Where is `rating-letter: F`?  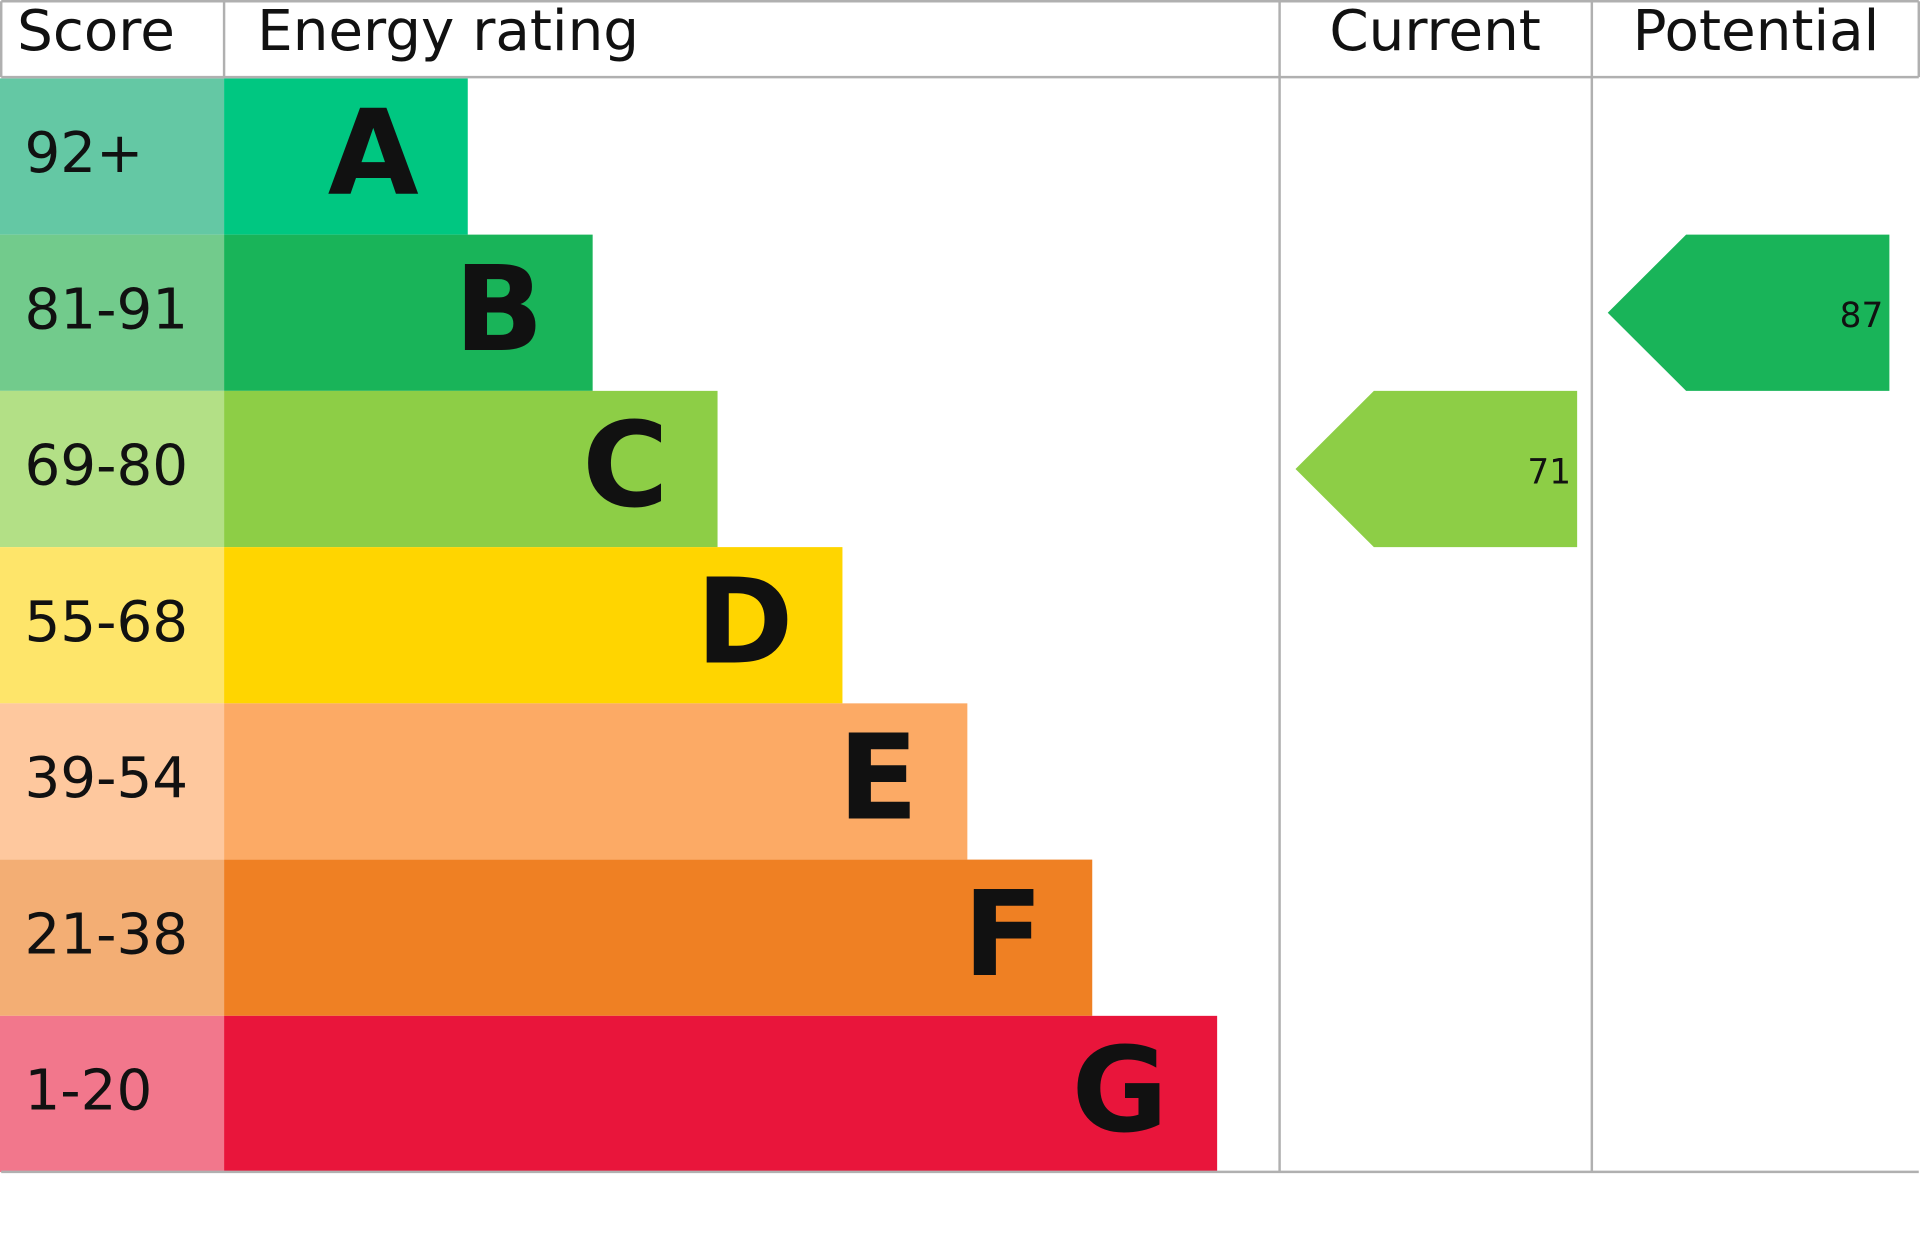 rating-letter: F is located at coordinates (1003, 934).